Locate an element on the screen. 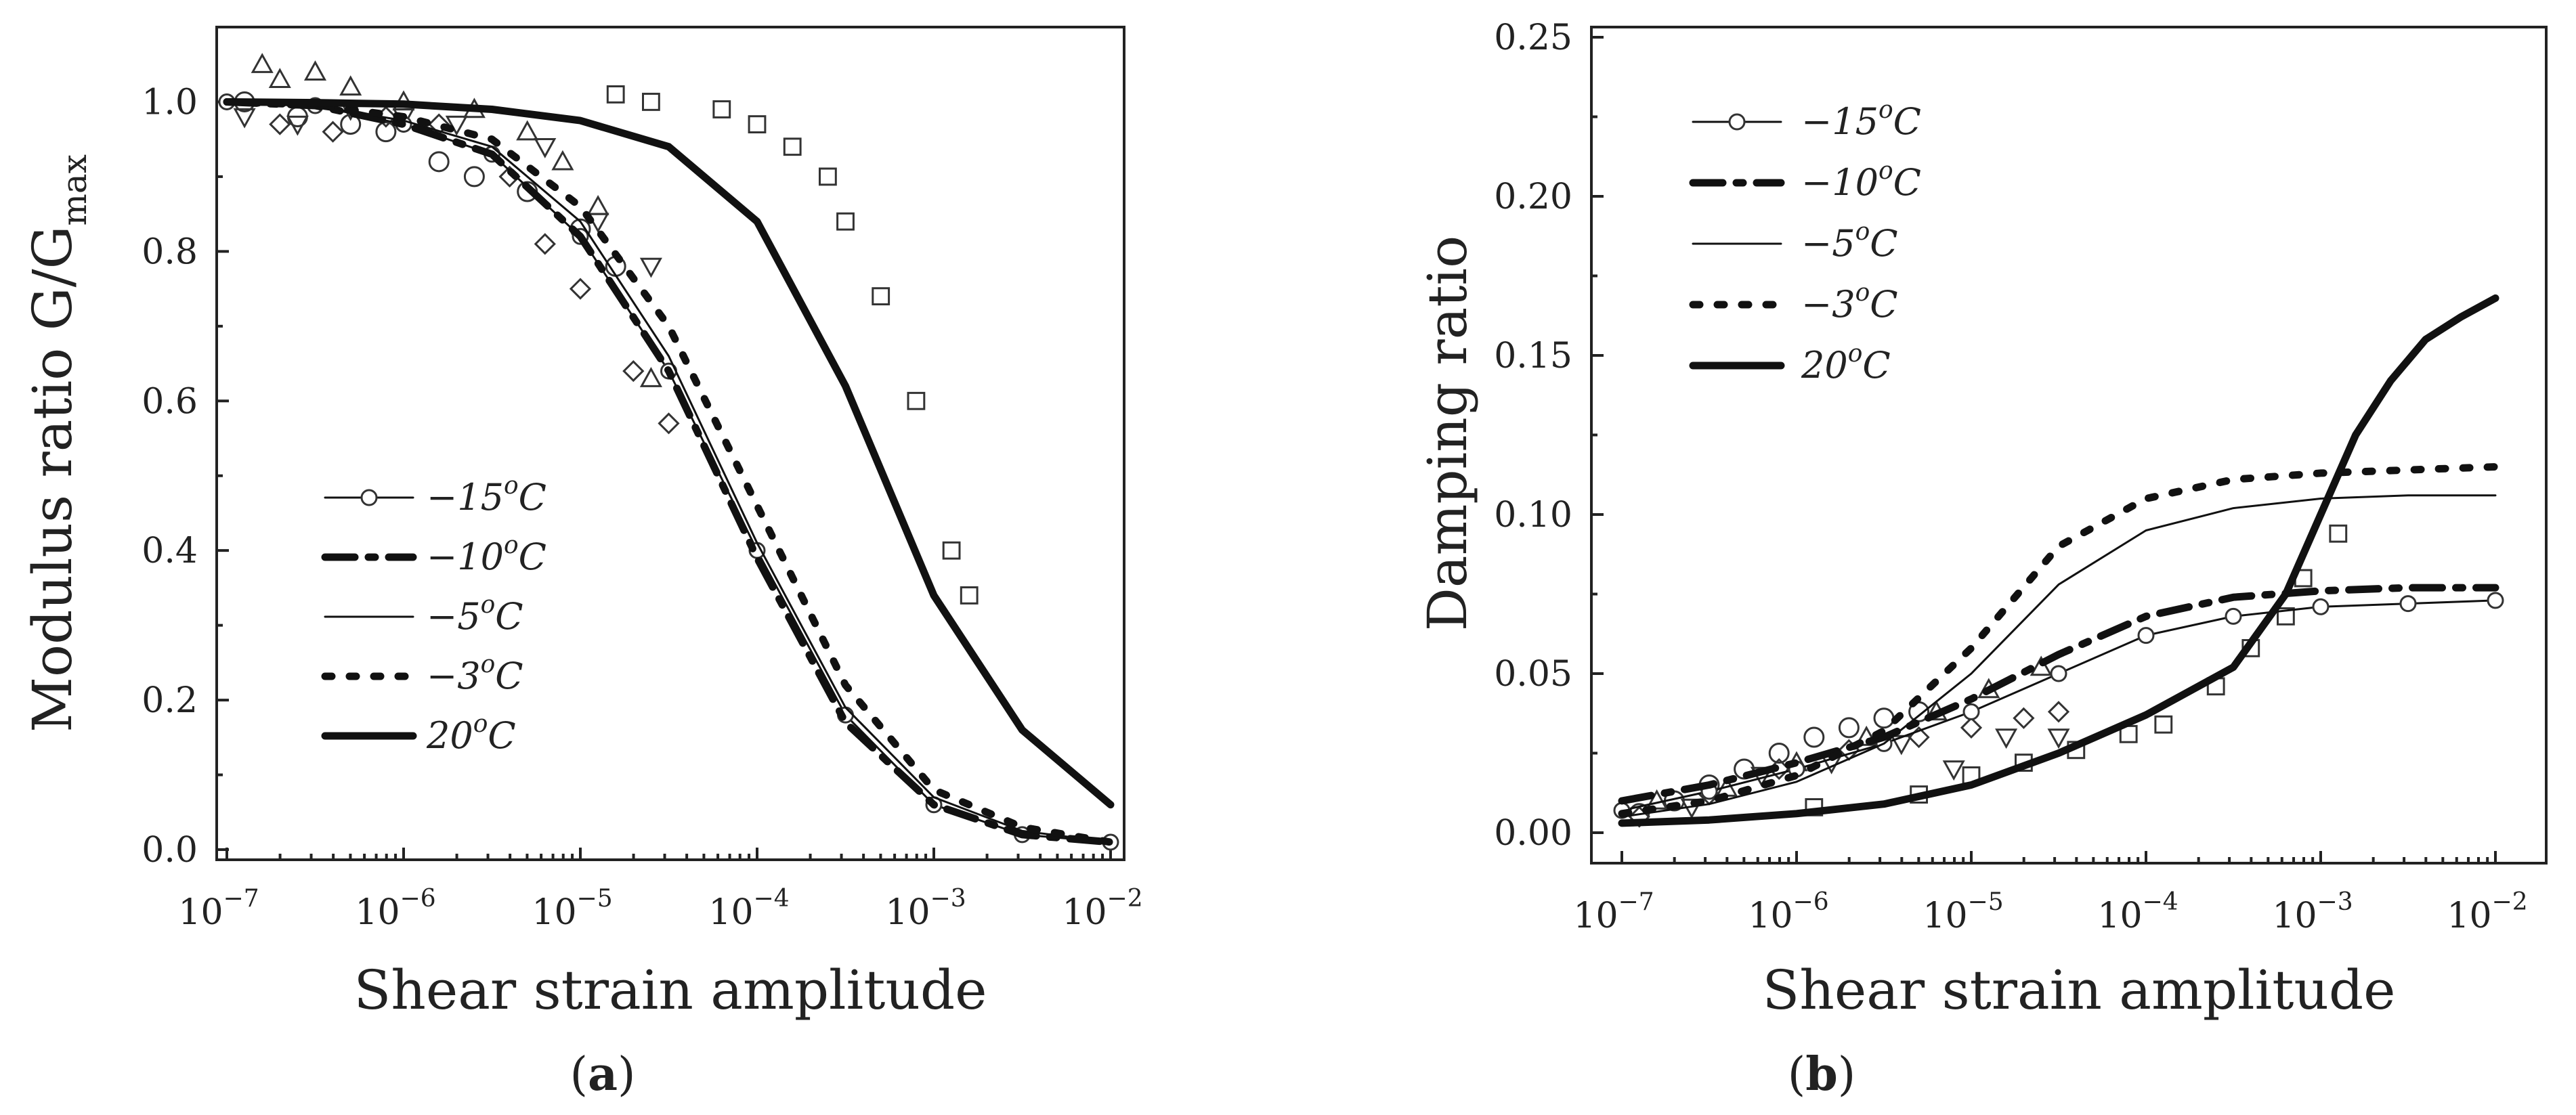 The height and width of the screenshot is (1115, 2576). panel-b-x-tick-label: 10⁻⁴ is located at coordinates (2137, 912).